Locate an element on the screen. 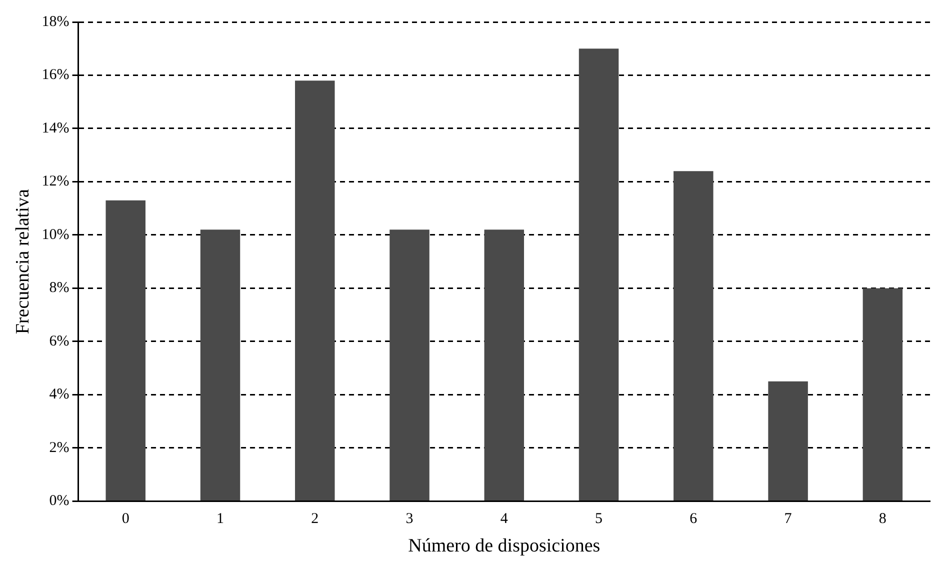 The height and width of the screenshot is (570, 944). y-tick-label: 18% is located at coordinates (56, 22).